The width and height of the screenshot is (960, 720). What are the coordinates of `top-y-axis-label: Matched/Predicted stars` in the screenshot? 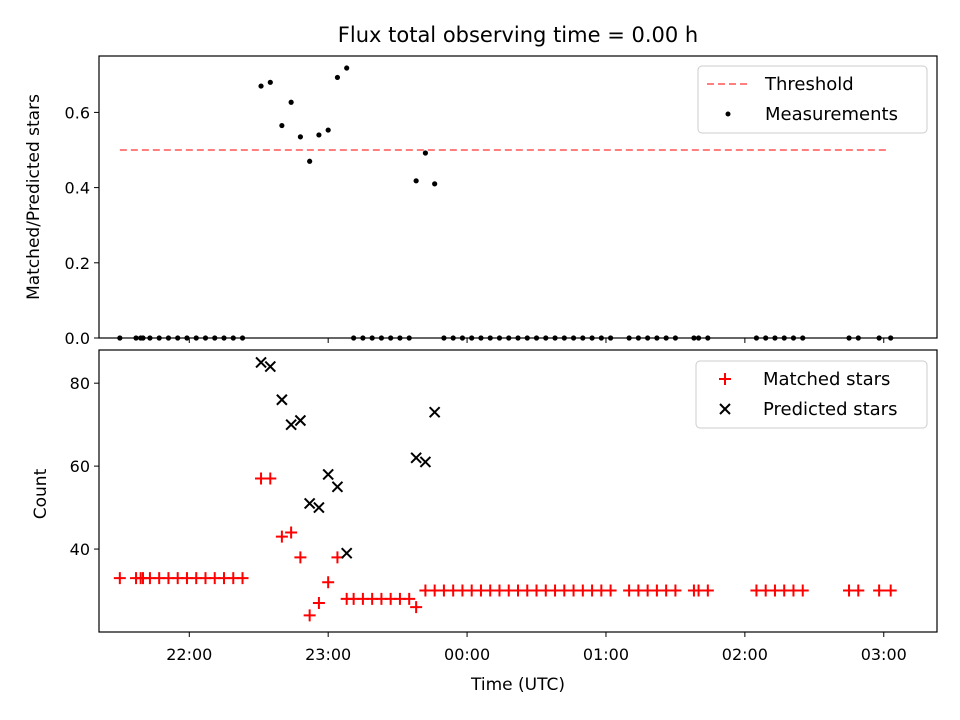 It's located at (34, 197).